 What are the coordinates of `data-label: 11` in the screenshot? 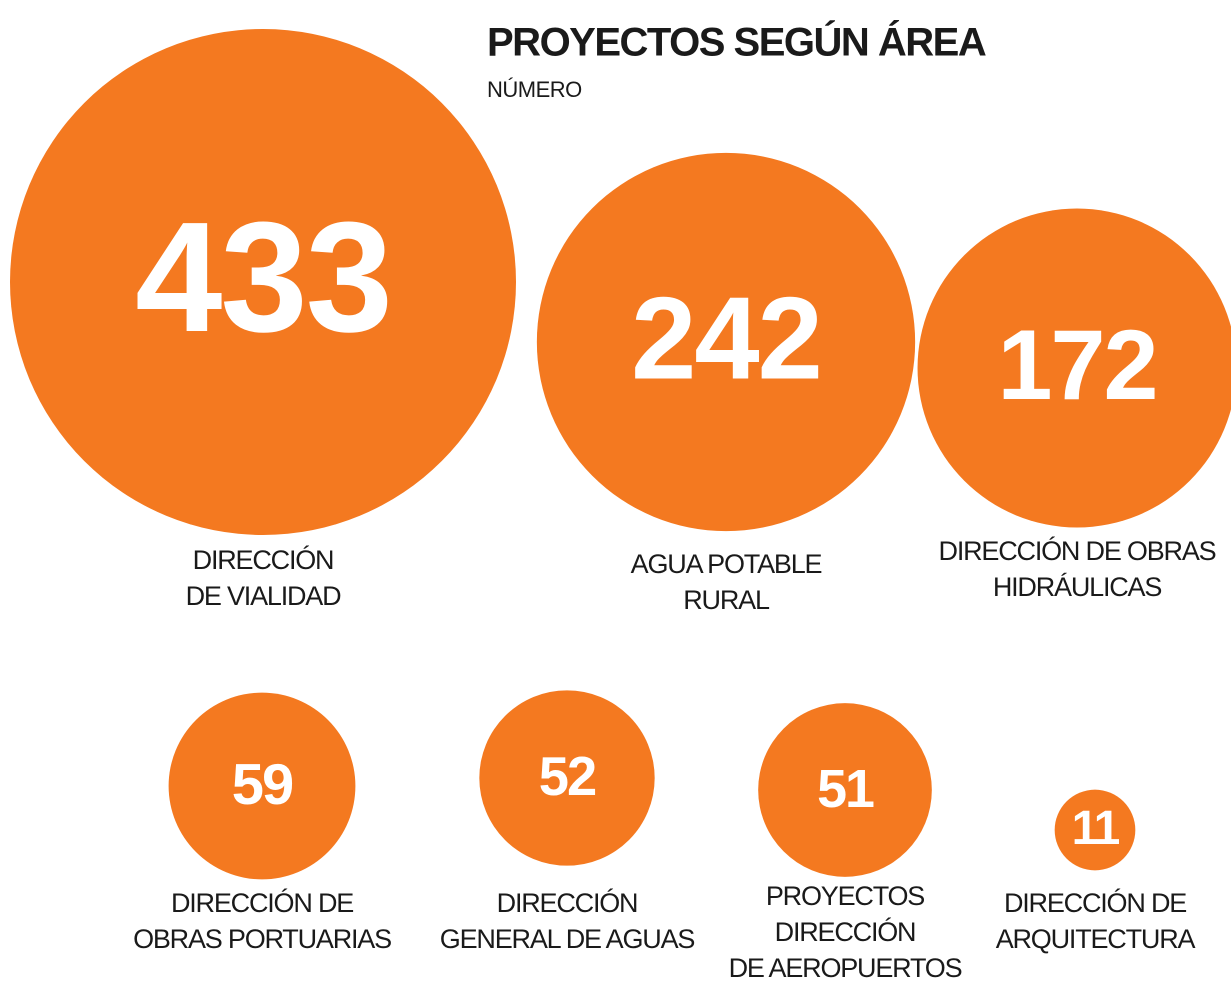 It's located at (1096, 828).